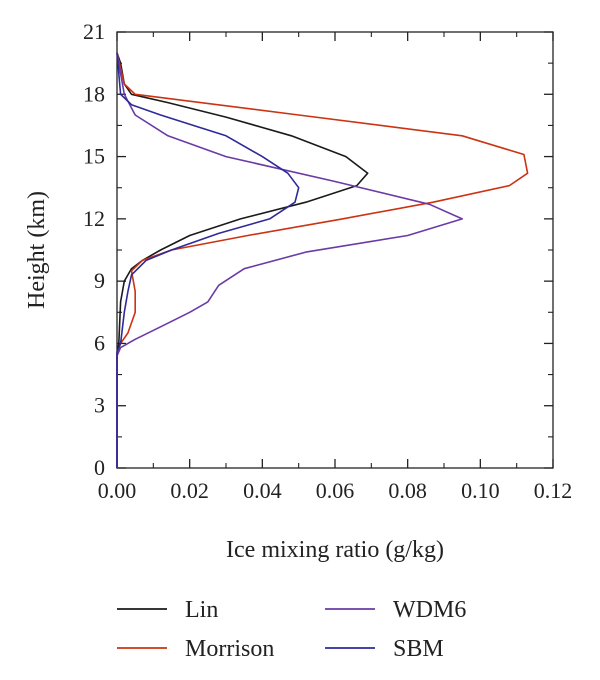 Image resolution: width=600 pixels, height=680 pixels. Describe the element at coordinates (407, 490) in the screenshot. I see `x-tick-label: 0.08` at that location.